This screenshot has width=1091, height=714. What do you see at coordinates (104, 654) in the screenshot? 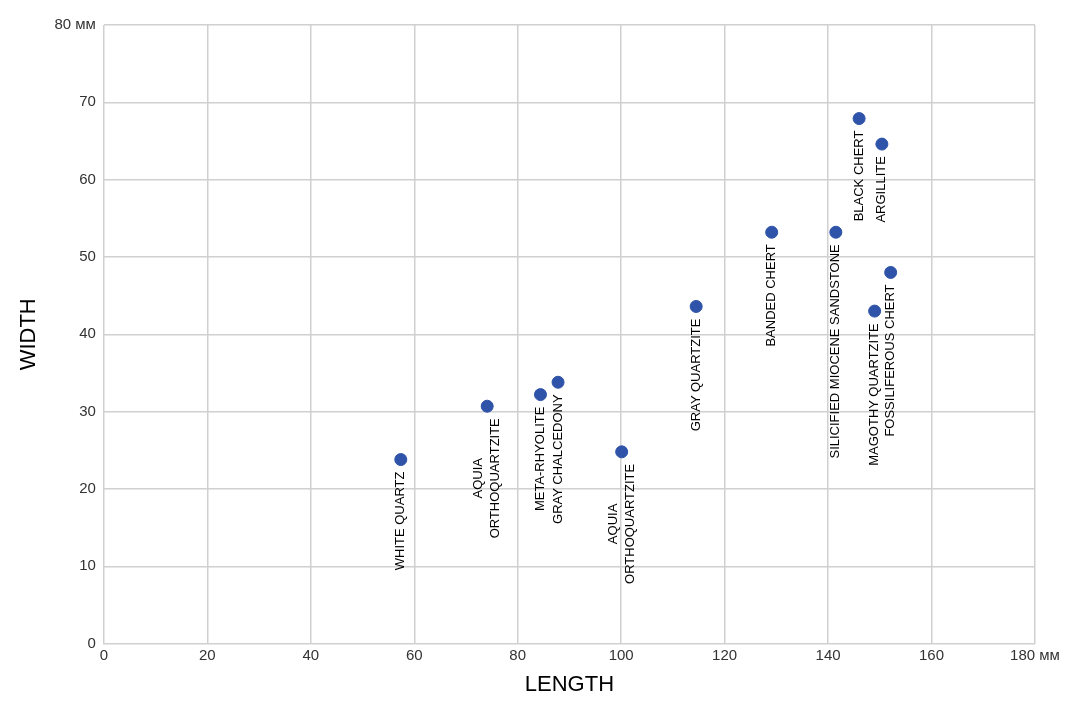
I see `x-tick-label: 0` at bounding box center [104, 654].